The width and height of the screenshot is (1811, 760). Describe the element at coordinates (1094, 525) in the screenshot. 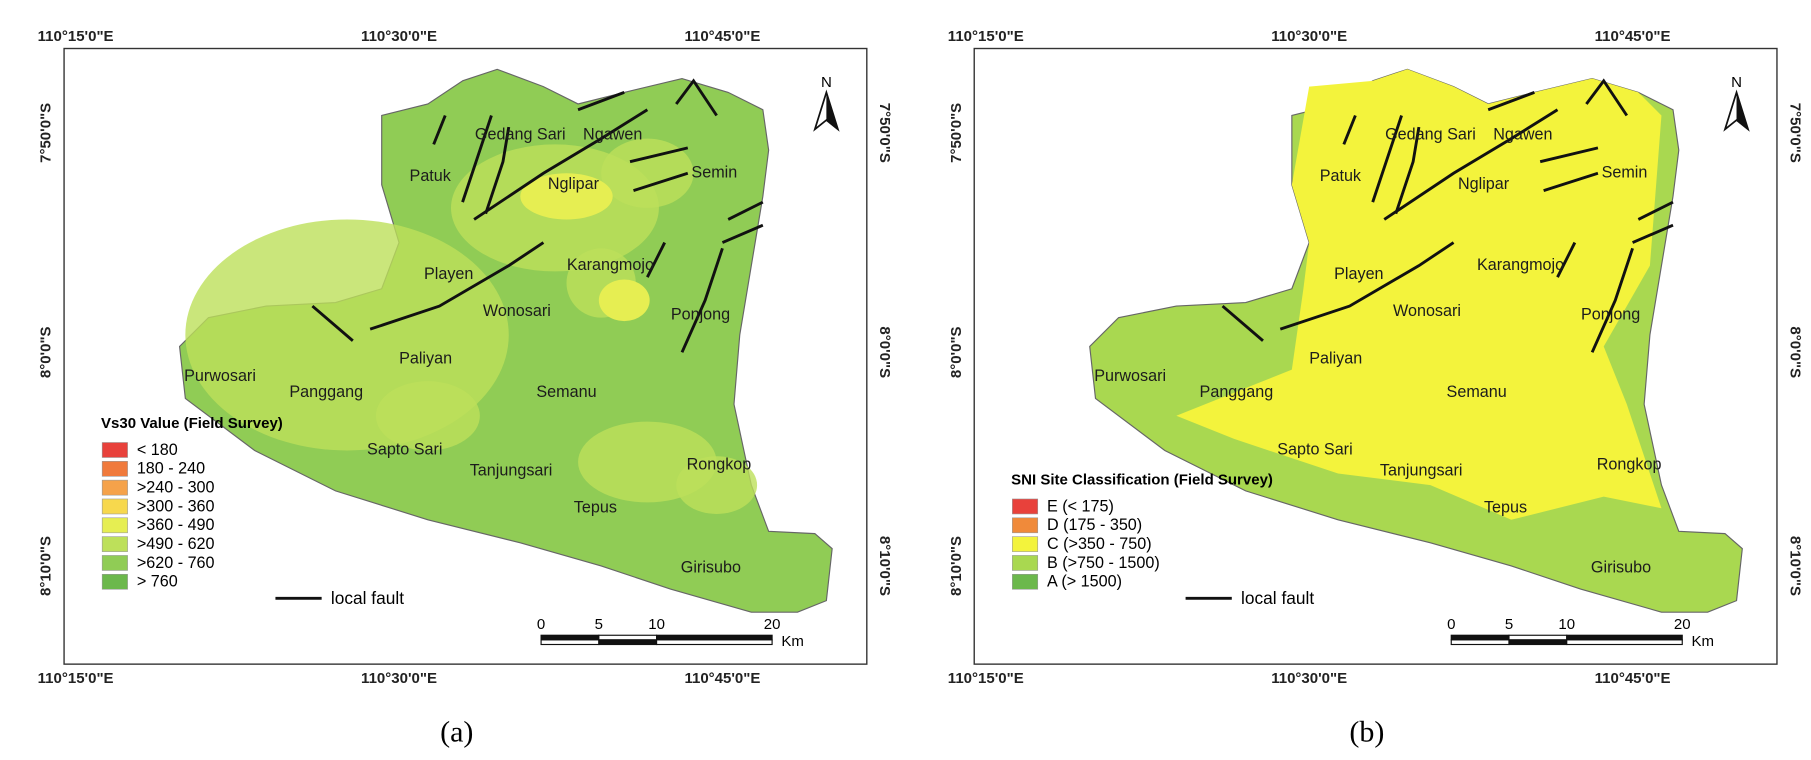

I see `legend-label: D (175 - 350)` at that location.